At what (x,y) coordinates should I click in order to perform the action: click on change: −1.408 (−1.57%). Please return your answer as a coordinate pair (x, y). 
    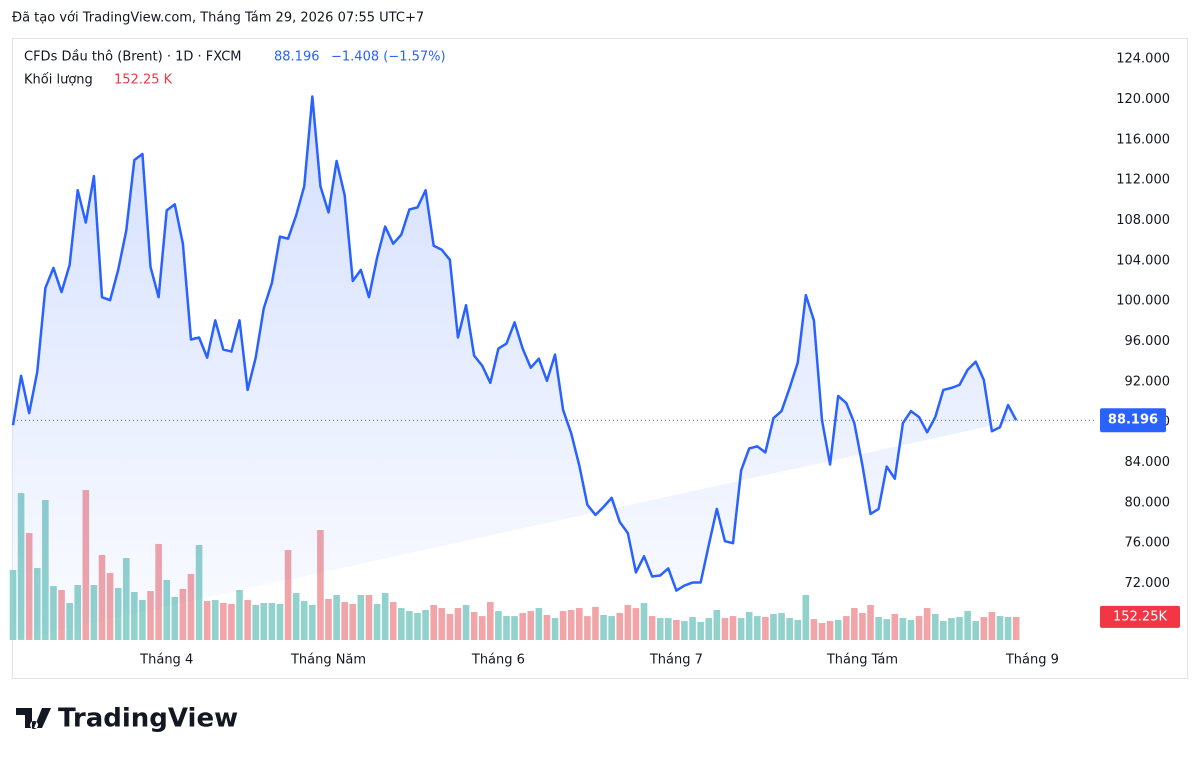
    Looking at the image, I should click on (388, 57).